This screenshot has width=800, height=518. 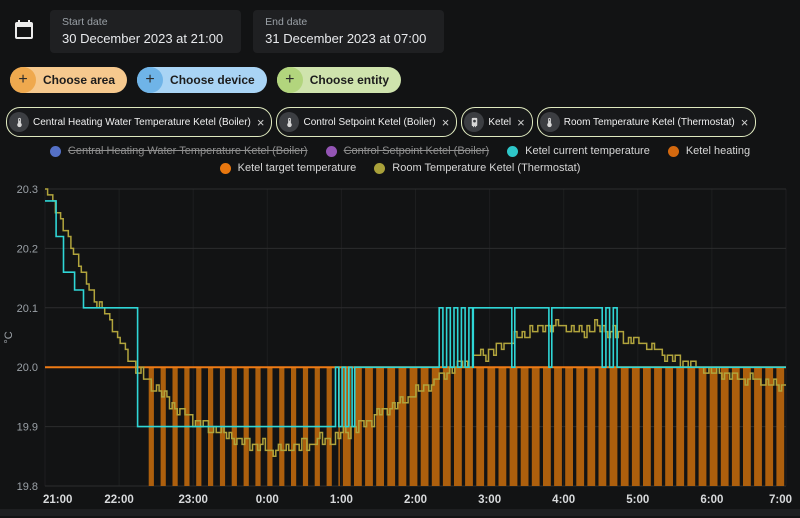 What do you see at coordinates (474, 122) in the screenshot?
I see `boiler-icon` at bounding box center [474, 122].